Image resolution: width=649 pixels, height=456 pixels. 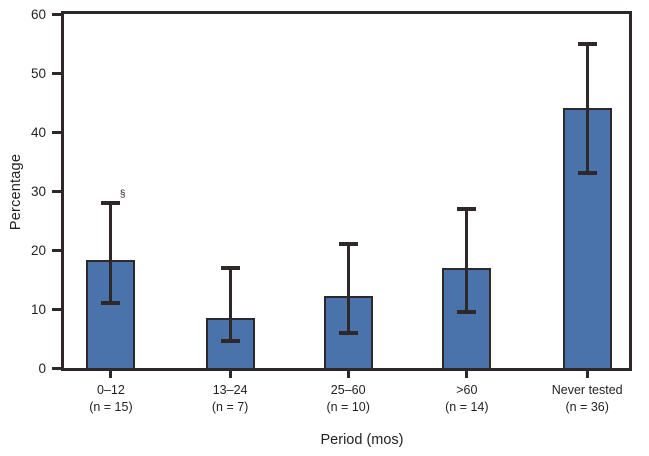 What do you see at coordinates (111, 407) in the screenshot?
I see `x-category-sublabel: (n = 15)` at bounding box center [111, 407].